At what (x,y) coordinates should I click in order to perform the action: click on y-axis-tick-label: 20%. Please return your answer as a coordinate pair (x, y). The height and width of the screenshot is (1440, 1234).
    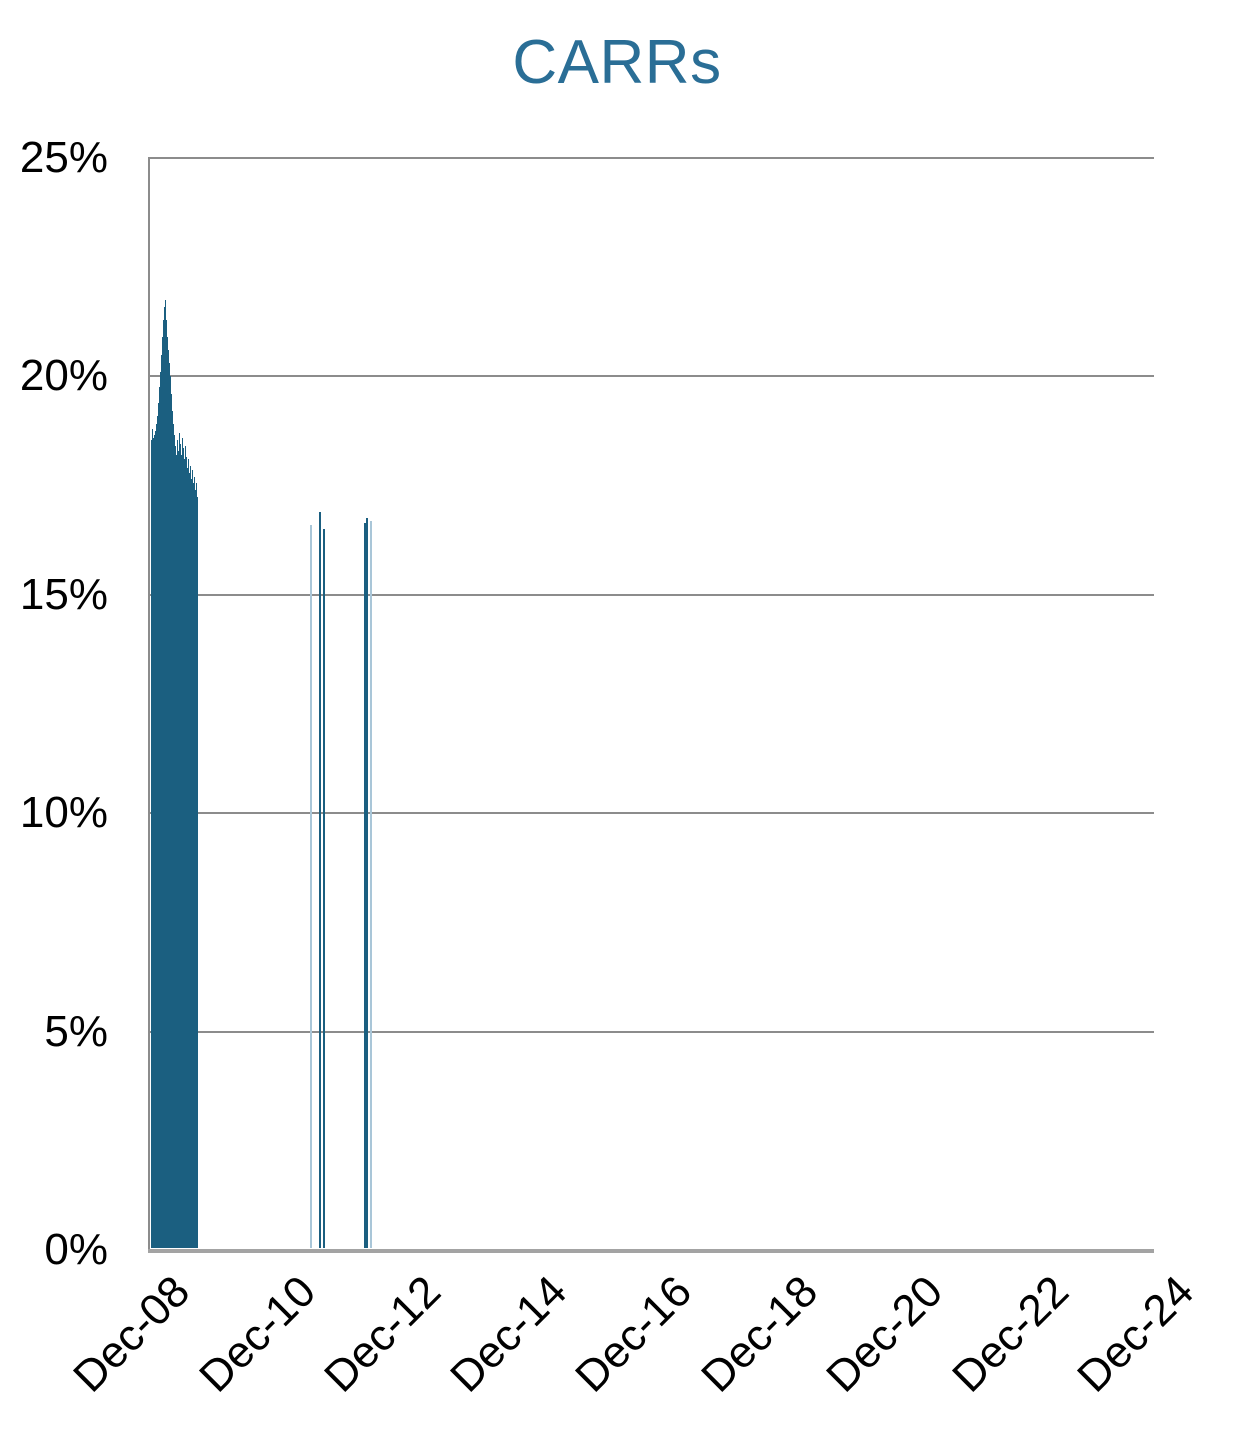
    Looking at the image, I should click on (63, 376).